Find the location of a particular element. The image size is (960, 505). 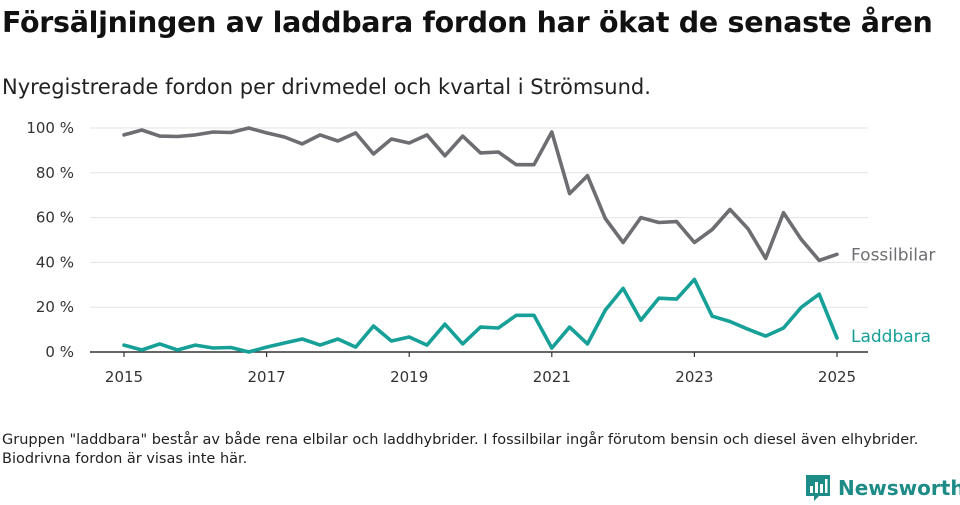

bar-chart-icon is located at coordinates (818, 488).